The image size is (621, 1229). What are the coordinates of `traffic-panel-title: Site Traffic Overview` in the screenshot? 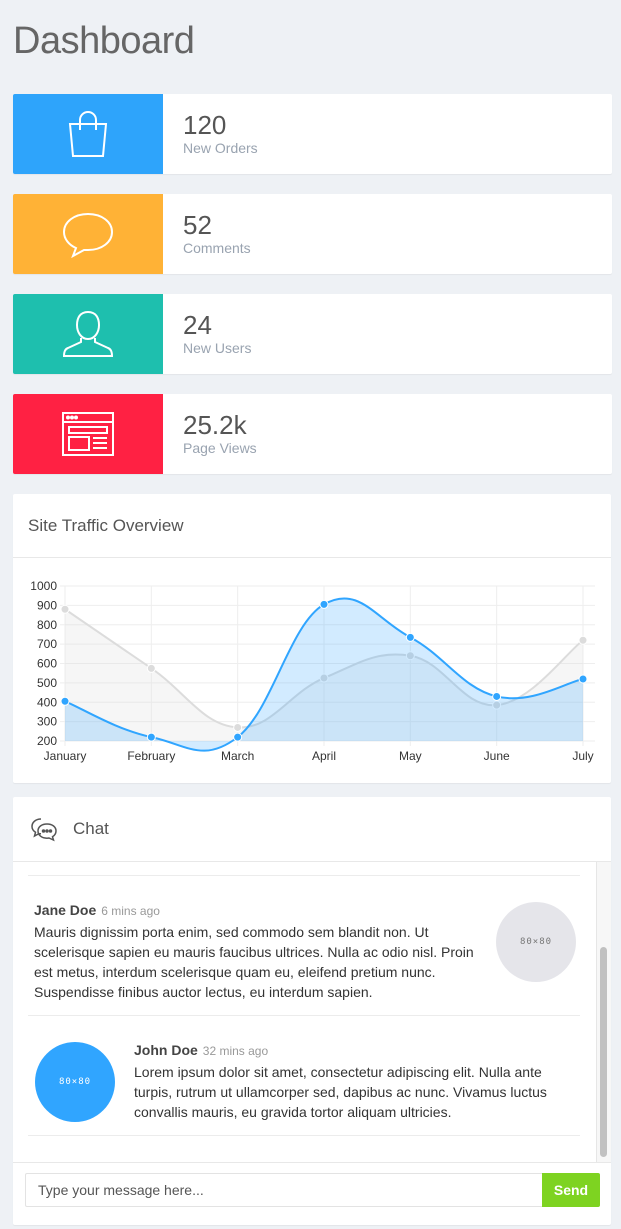 It's located at (312, 526).